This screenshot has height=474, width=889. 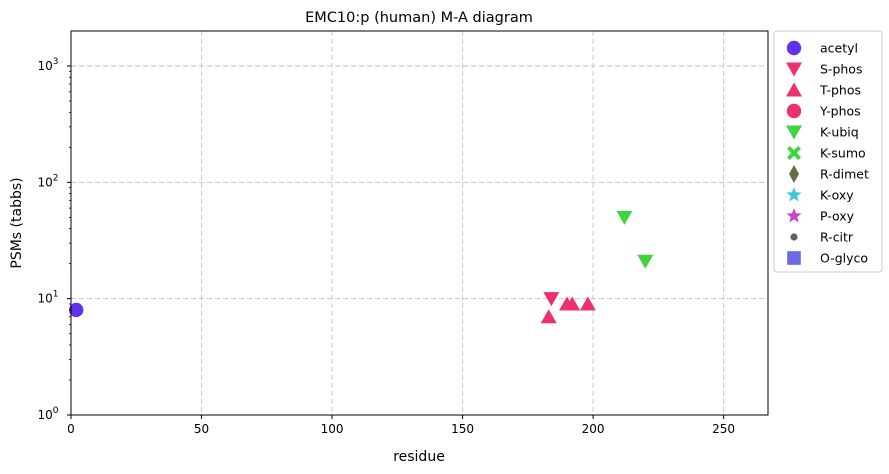 I want to click on x-axis-ticks: 0 50 100 150 200 250, so click(x=401, y=425).